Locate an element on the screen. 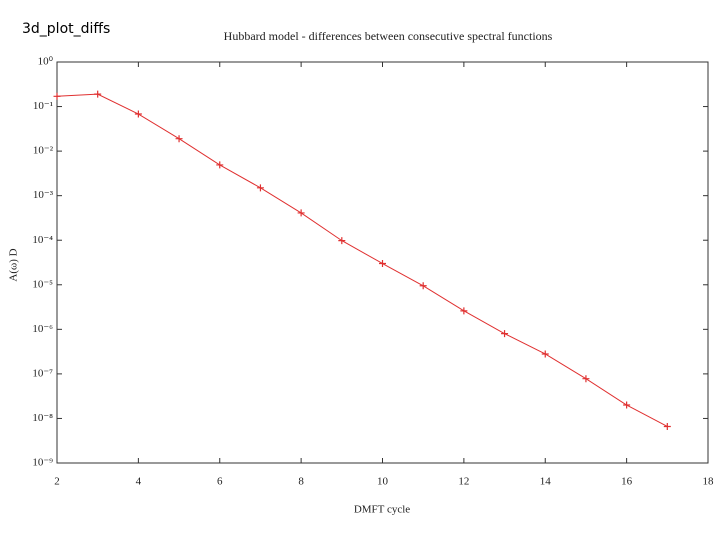  y-tick-label: 10⁻⁸ is located at coordinates (42, 418).